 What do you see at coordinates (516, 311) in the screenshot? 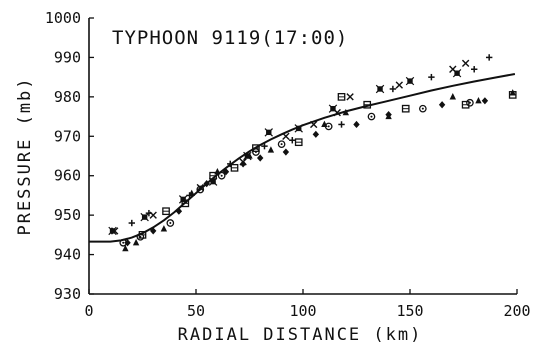
I see `x-tick-label: 200` at bounding box center [516, 311].